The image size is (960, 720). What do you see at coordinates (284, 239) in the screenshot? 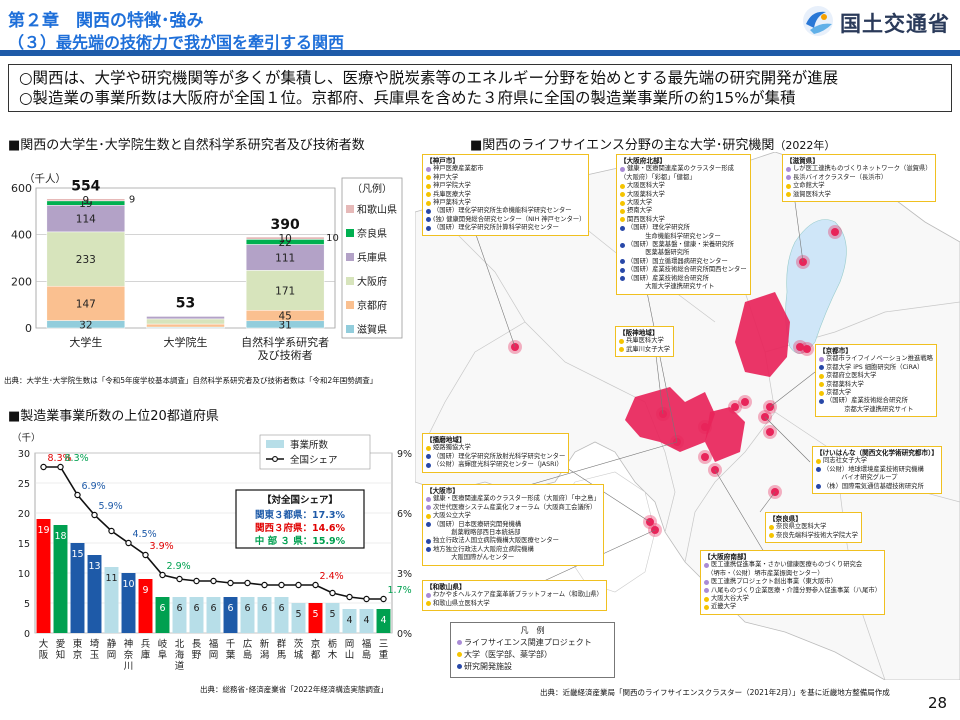
I see `segment-label: 10` at bounding box center [284, 239].